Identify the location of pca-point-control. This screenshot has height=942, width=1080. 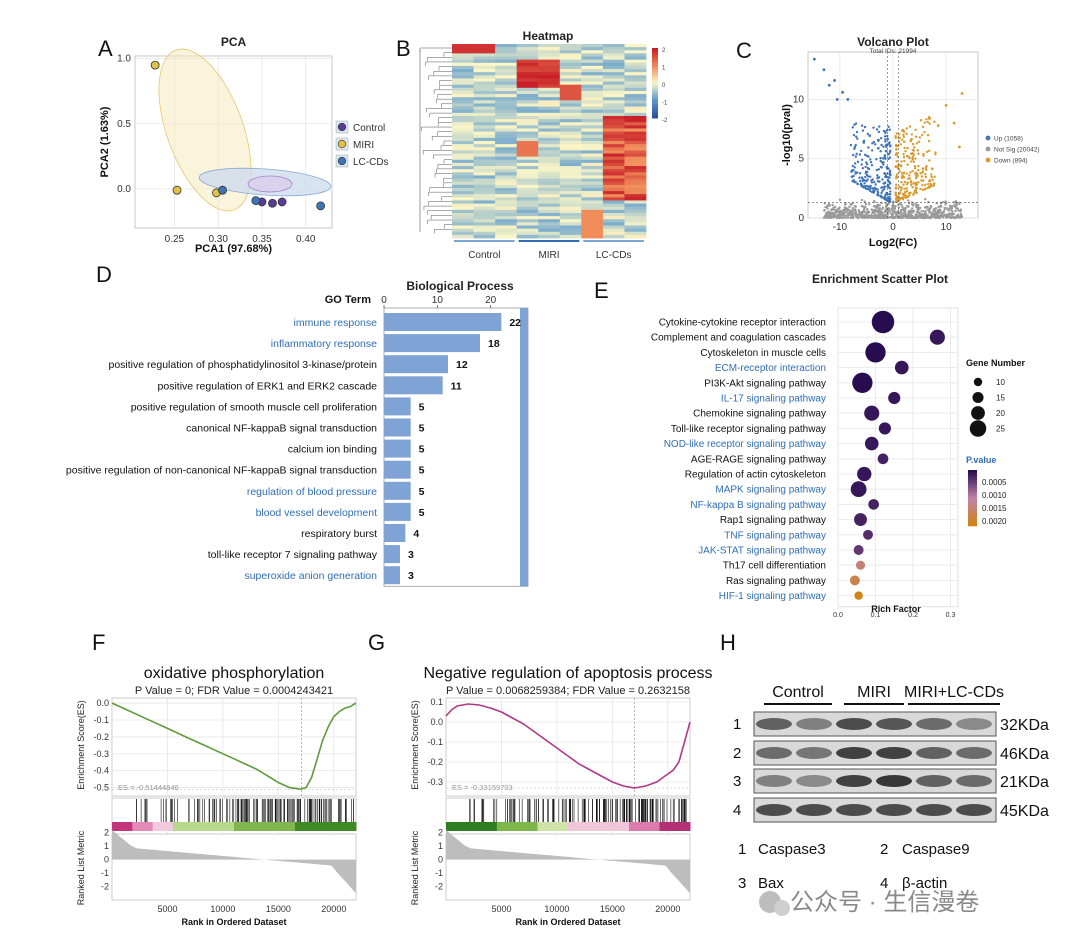
(272, 203).